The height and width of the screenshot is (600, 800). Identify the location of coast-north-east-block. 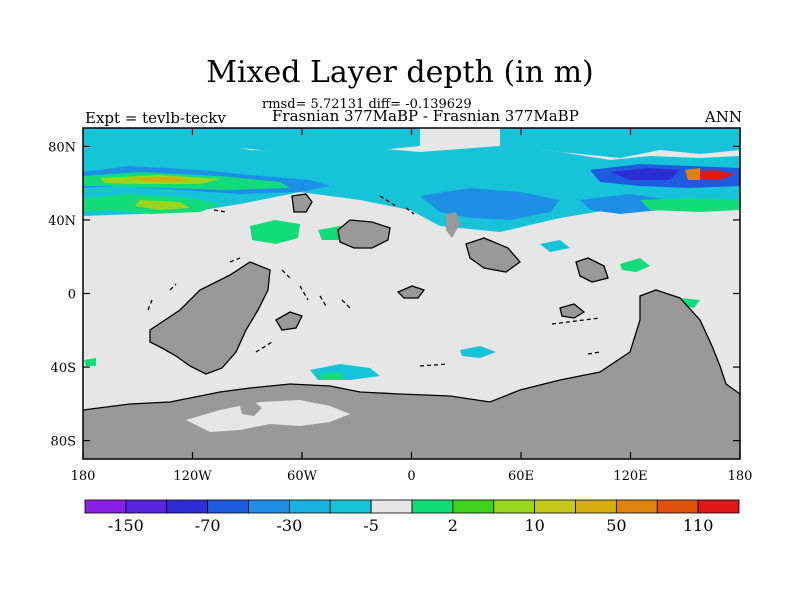
(493, 255).